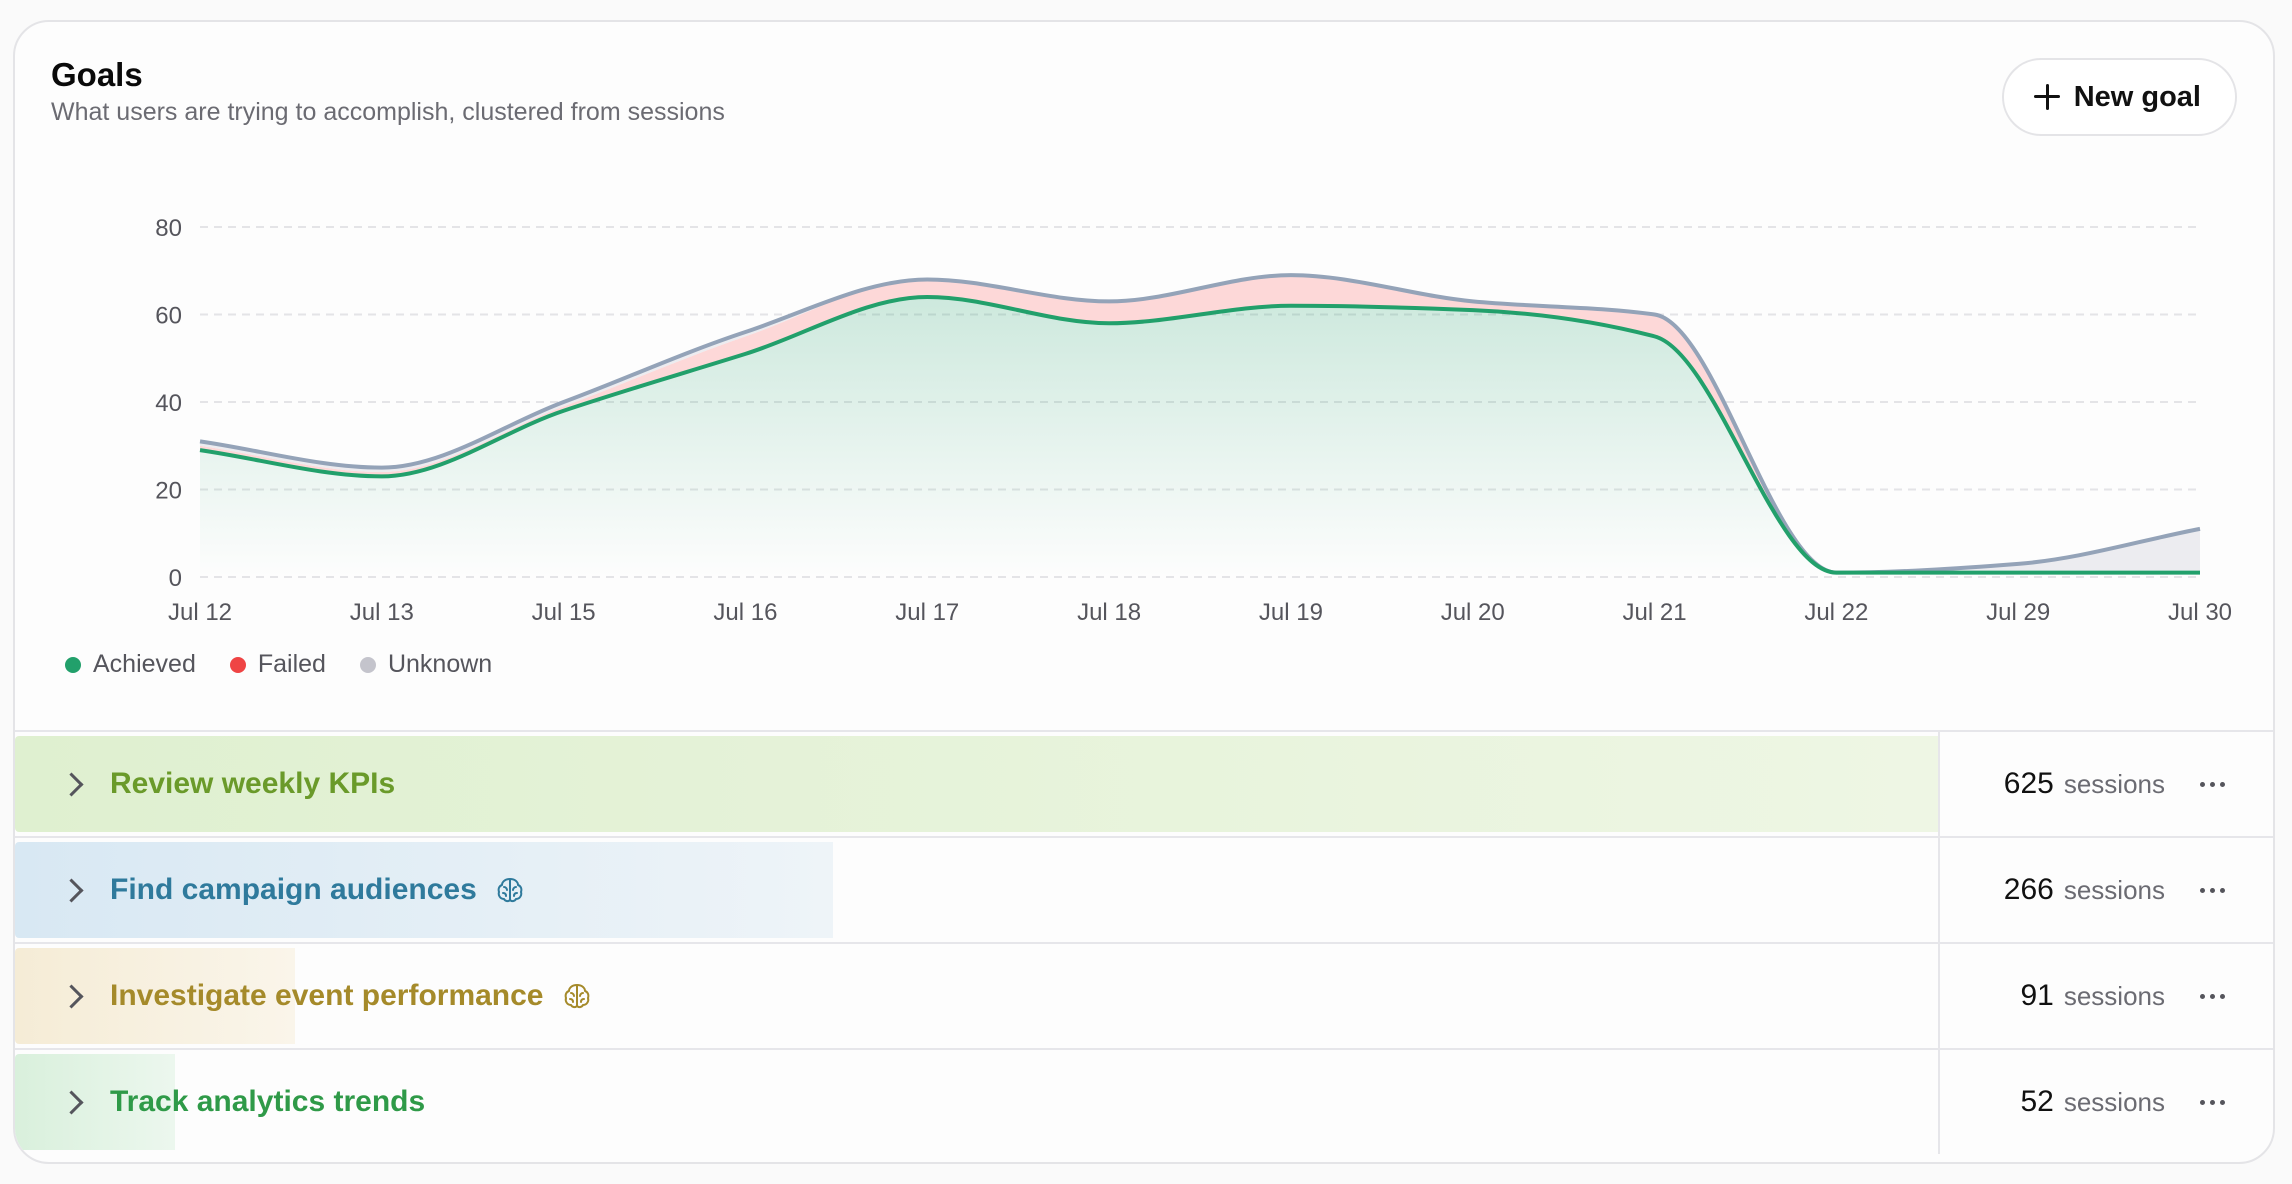  Describe the element at coordinates (1836, 612) in the screenshot. I see `x-tick-label: Jul 22` at that location.